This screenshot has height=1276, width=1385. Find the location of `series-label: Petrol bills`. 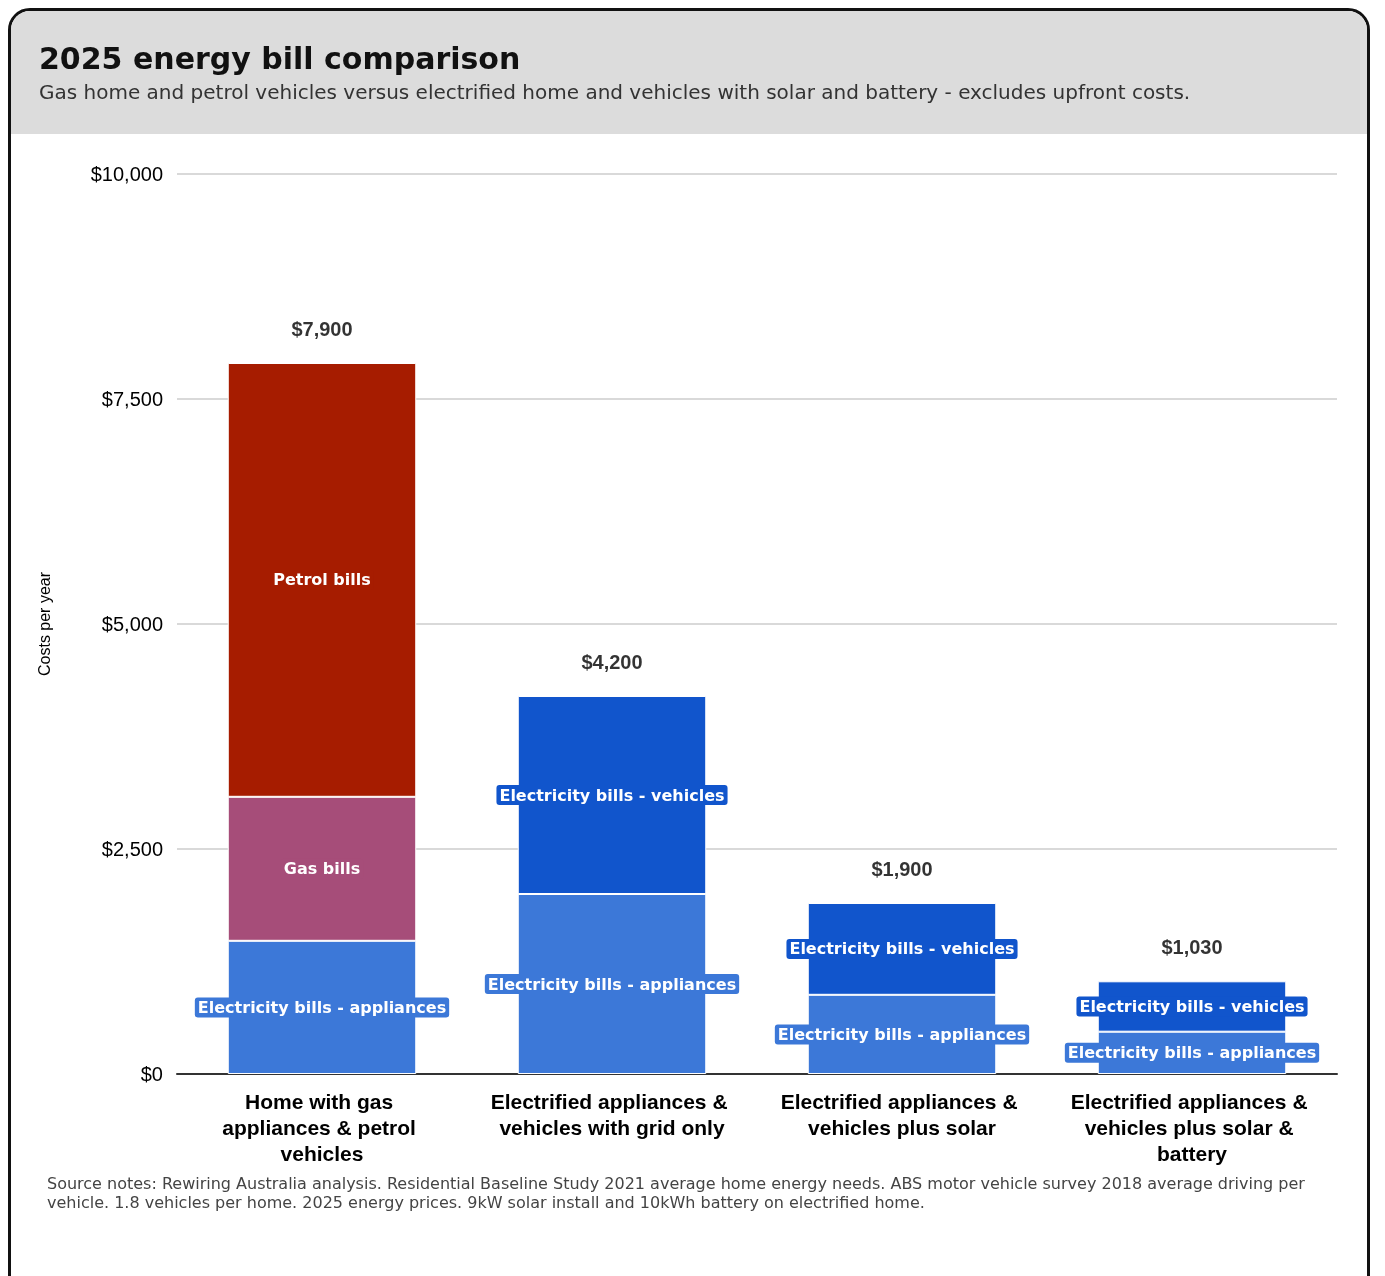

series-label: Petrol bills is located at coordinates (322, 580).